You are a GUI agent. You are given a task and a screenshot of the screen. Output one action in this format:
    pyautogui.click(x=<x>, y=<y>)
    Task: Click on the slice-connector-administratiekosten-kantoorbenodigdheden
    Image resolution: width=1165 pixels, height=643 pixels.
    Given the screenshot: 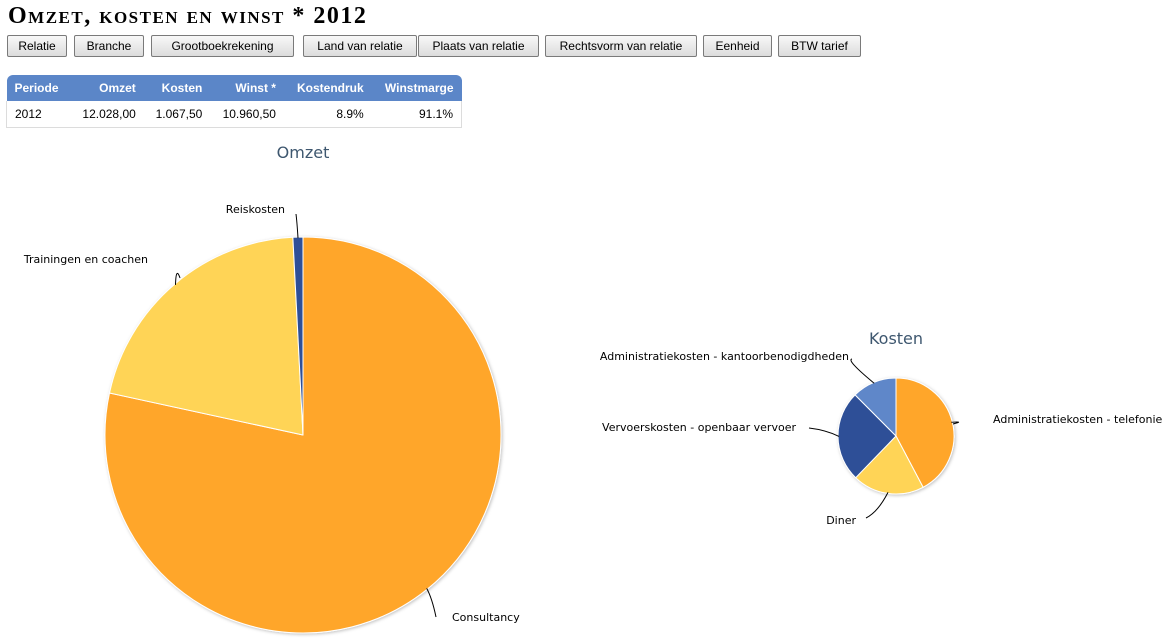 What is the action you would take?
    pyautogui.click(x=862, y=371)
    